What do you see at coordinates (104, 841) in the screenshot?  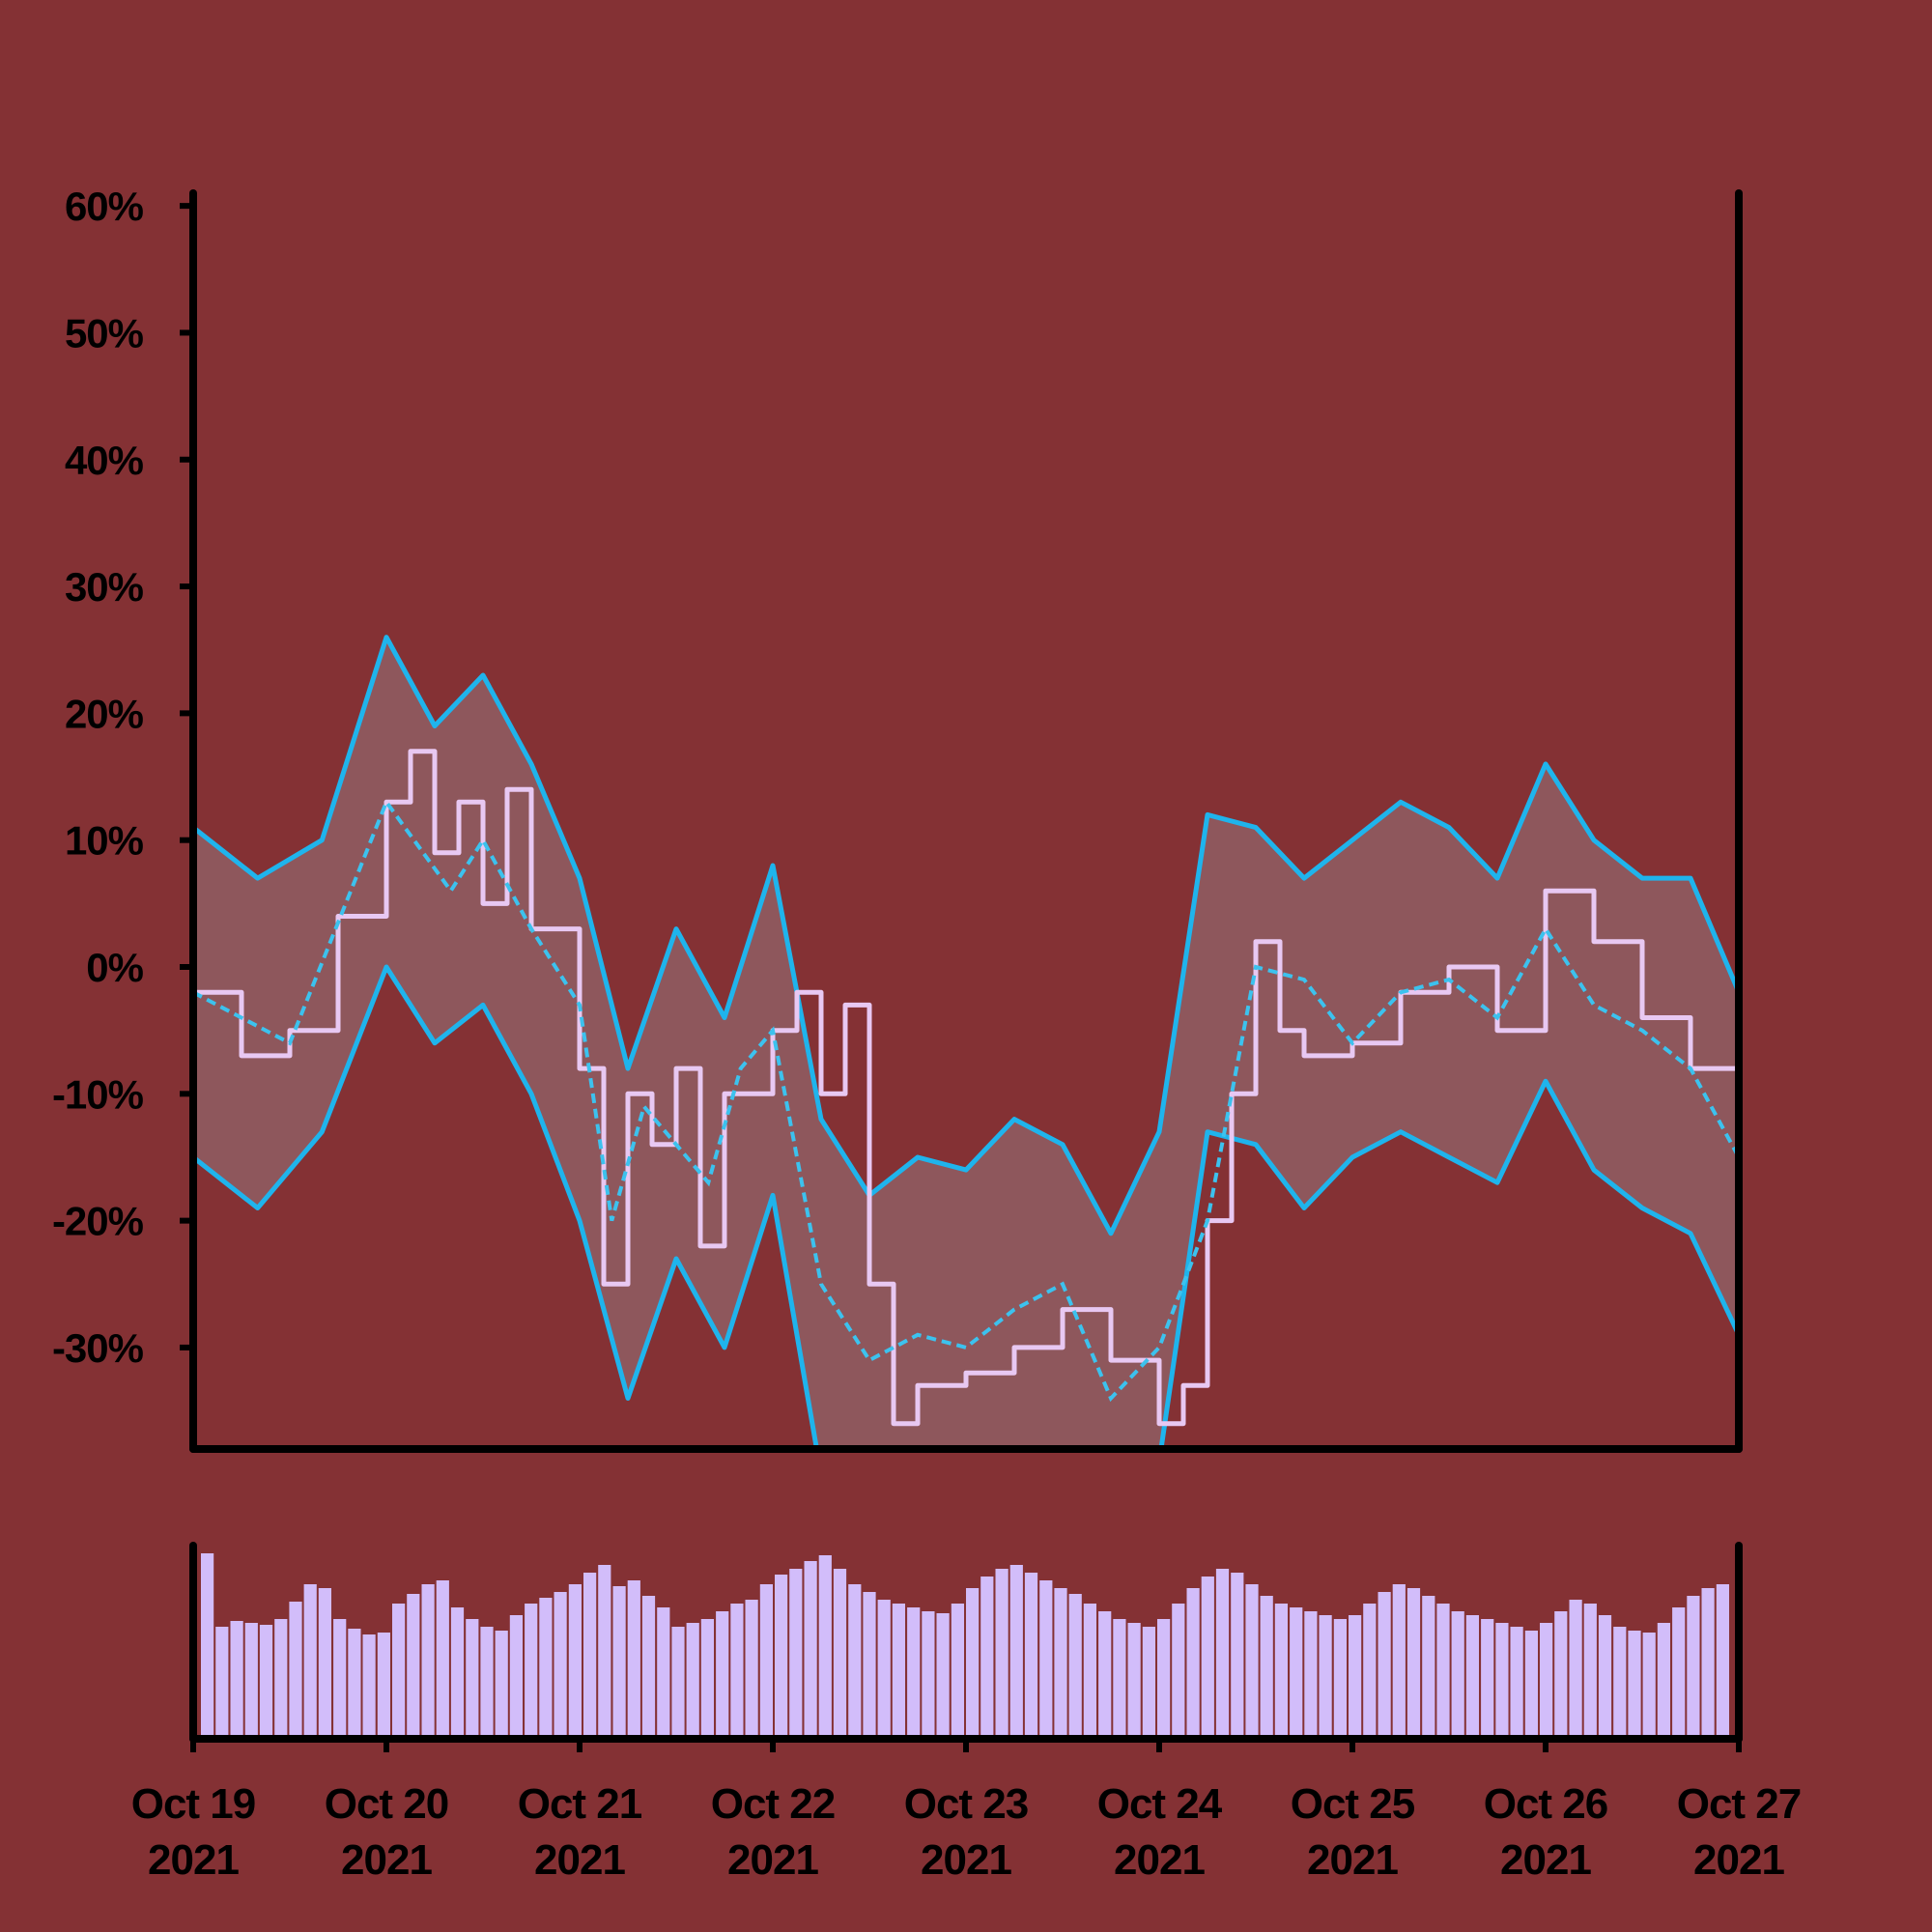 I see `y-tick-label: 10%` at bounding box center [104, 841].